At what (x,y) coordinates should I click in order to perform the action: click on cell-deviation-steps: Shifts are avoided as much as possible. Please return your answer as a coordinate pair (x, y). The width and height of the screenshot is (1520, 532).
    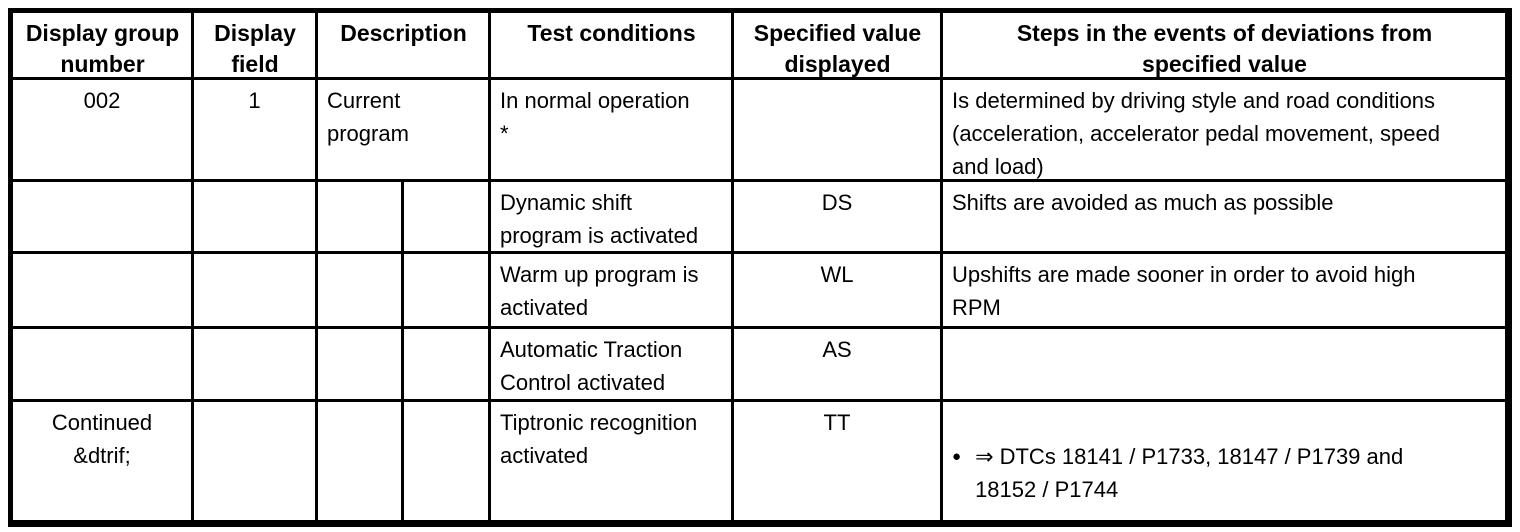
    Looking at the image, I should click on (1224, 218).